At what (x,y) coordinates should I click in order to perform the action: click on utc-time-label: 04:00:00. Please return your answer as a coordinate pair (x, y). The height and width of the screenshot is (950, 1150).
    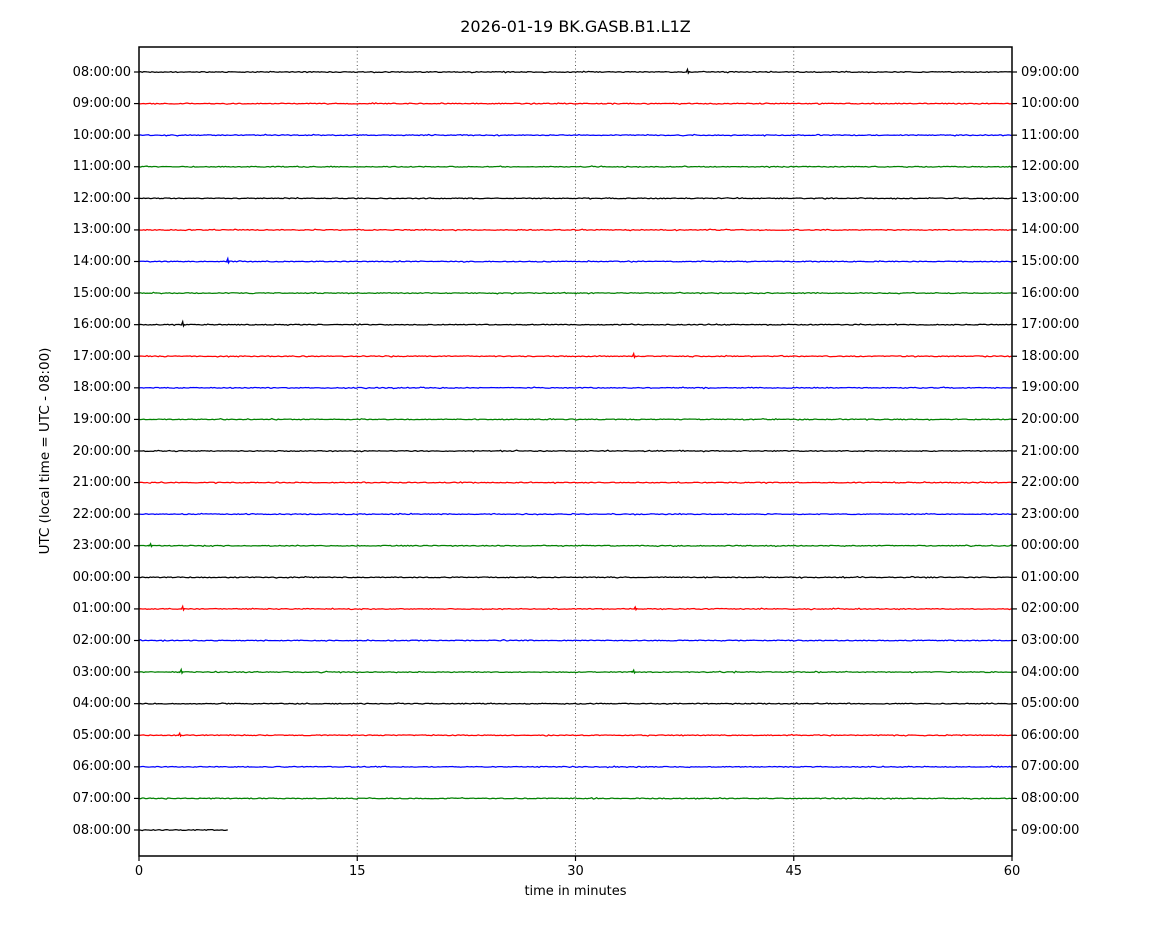
    Looking at the image, I should click on (101, 704).